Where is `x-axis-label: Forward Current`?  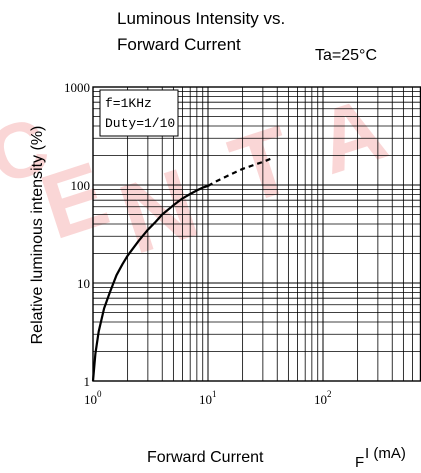 x-axis-label: Forward Current is located at coordinates (205, 457).